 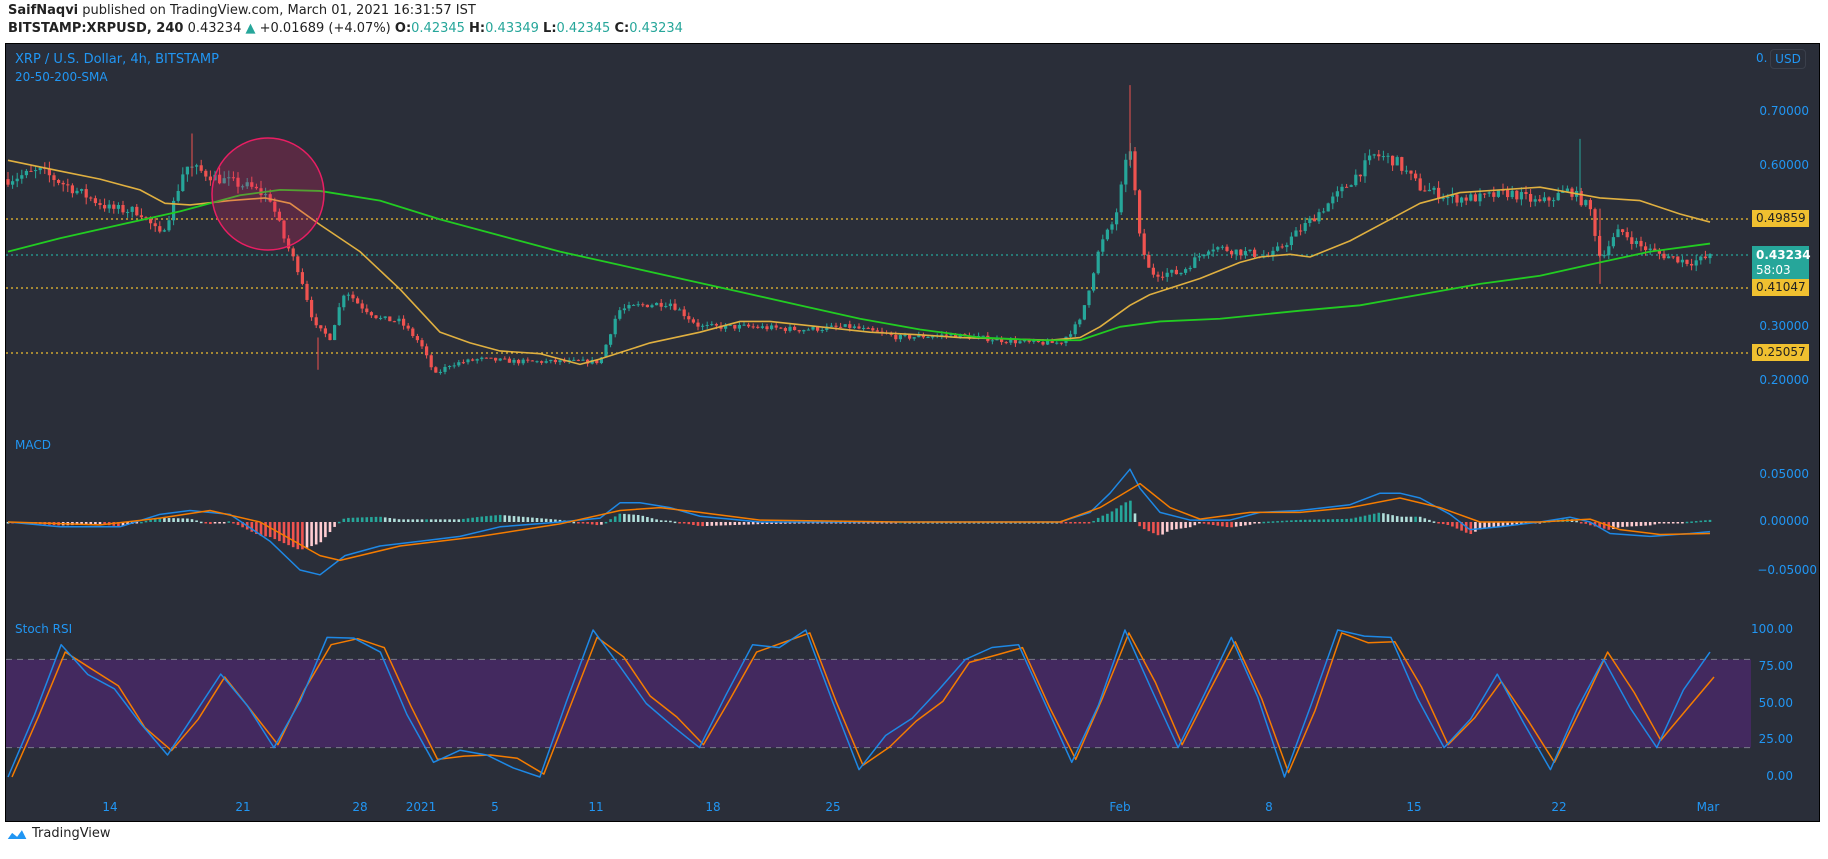 What do you see at coordinates (1788, 59) in the screenshot?
I see `currency-button: USD` at bounding box center [1788, 59].